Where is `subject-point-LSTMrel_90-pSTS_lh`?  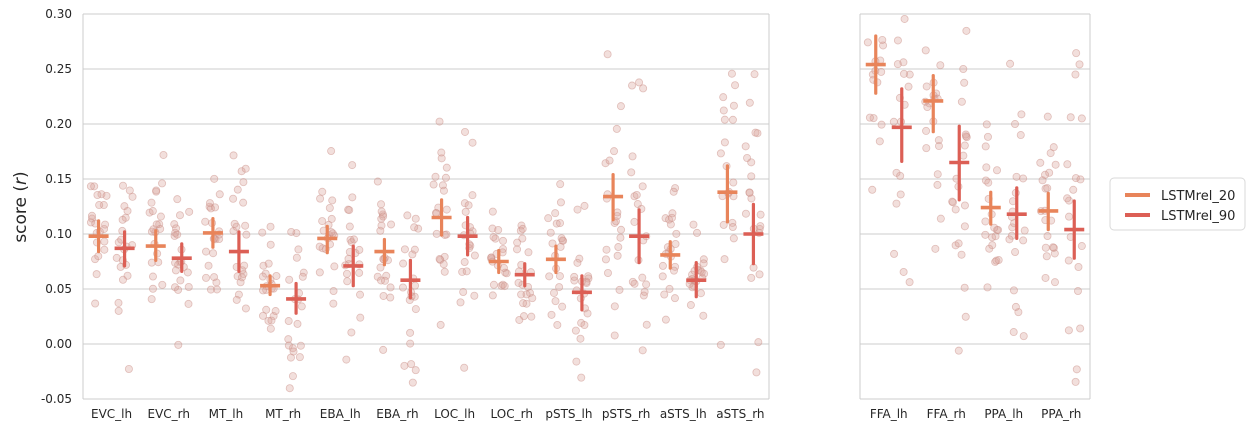 subject-point-LSTMrel_90-pSTS_lh is located at coordinates (584, 205).